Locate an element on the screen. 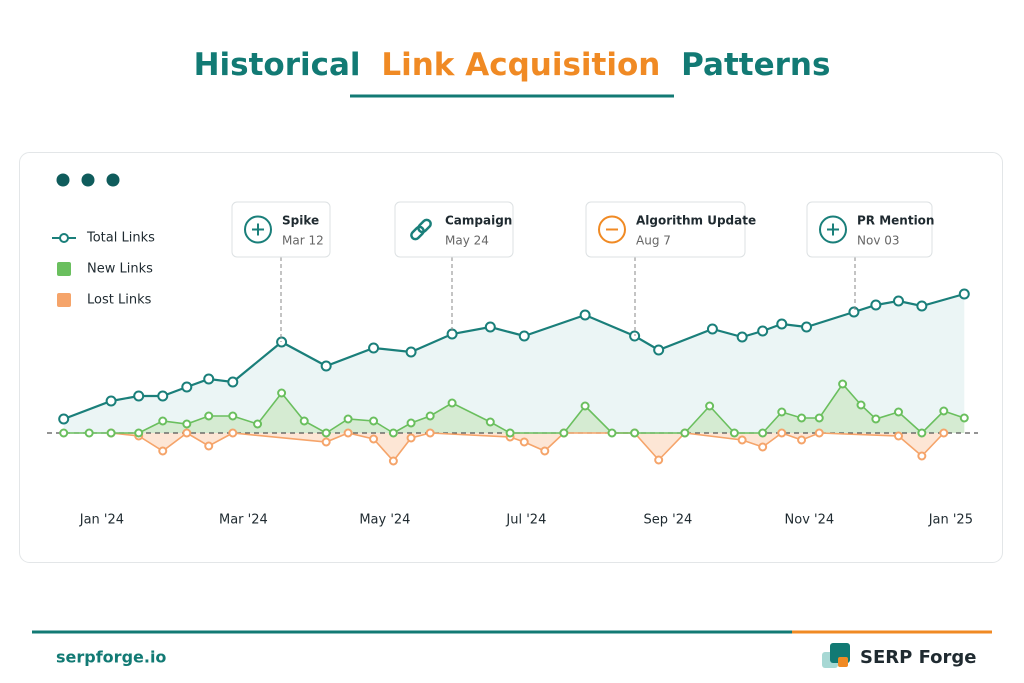  legend-label: New Links is located at coordinates (120, 269).